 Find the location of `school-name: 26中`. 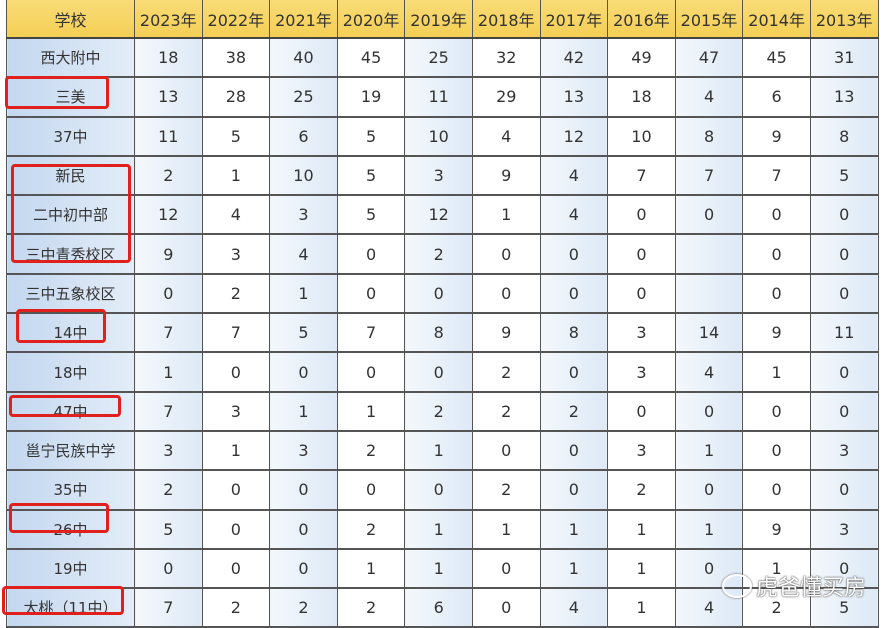

school-name: 26中 is located at coordinates (70, 529).